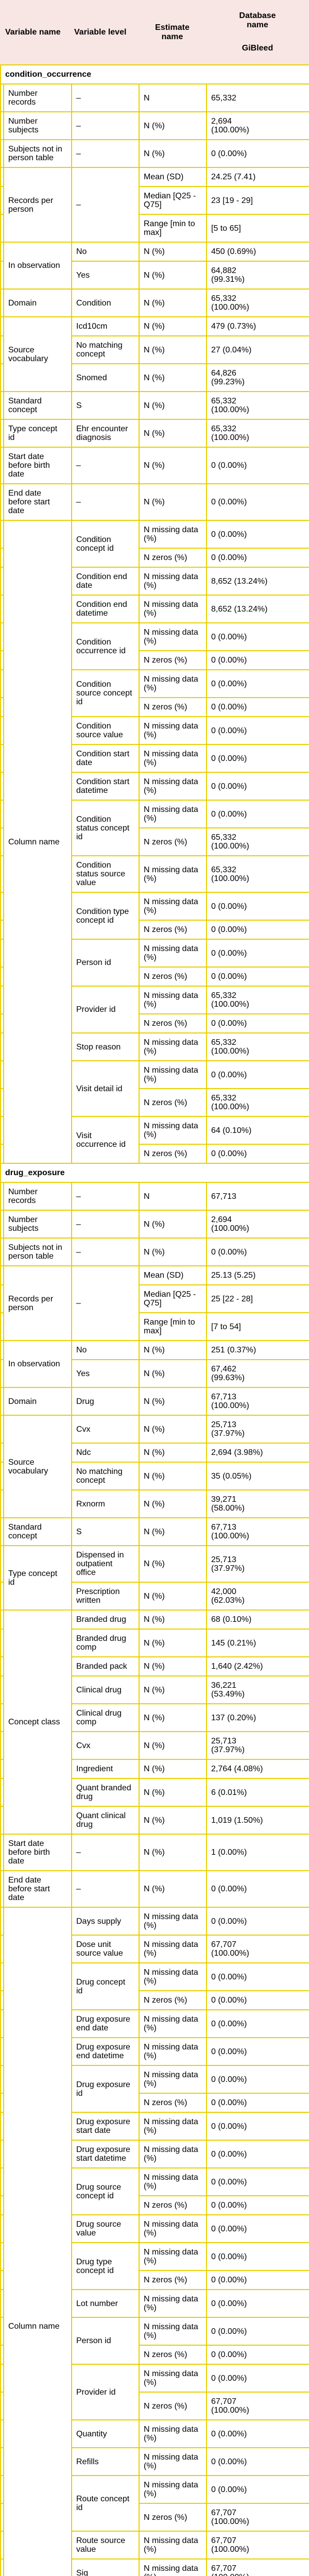 The image size is (309, 2576). What do you see at coordinates (105, 1717) in the screenshot?
I see `variable-level-cell: Clinical drug comp` at bounding box center [105, 1717].